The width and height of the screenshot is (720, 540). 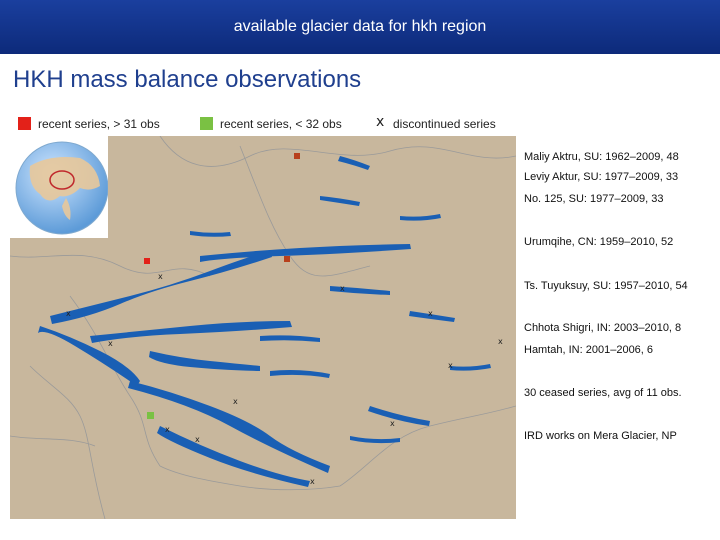 I want to click on legend-label: recent series, > 31 obs, so click(x=99, y=124).